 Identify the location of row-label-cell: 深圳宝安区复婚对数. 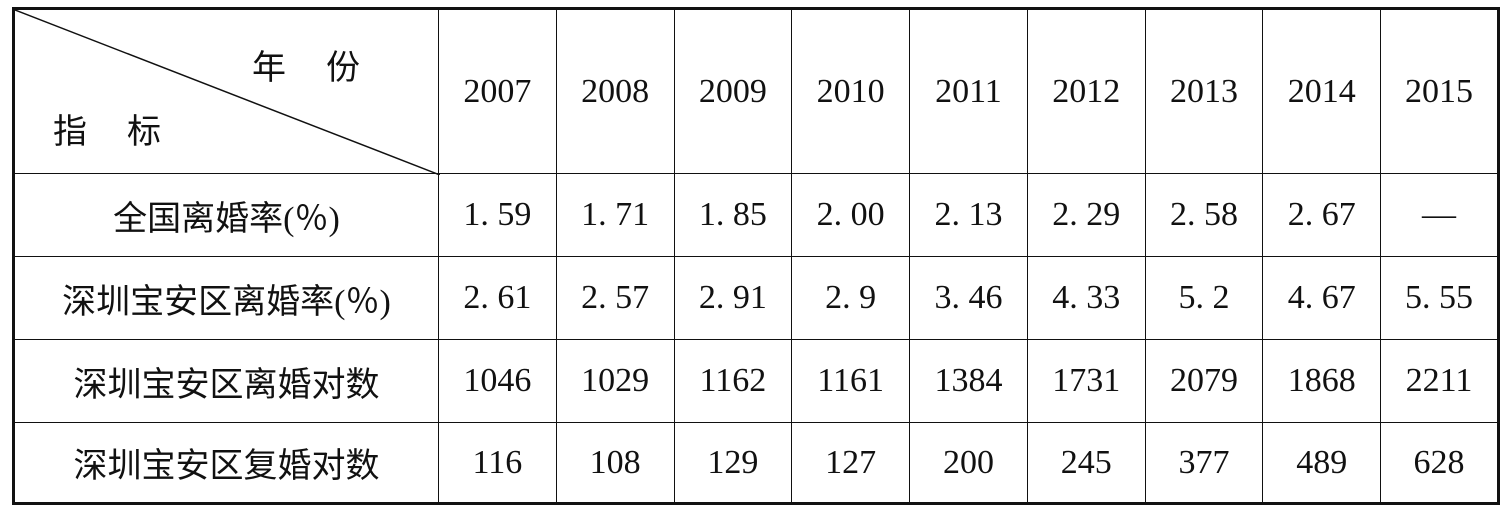
(226, 463).